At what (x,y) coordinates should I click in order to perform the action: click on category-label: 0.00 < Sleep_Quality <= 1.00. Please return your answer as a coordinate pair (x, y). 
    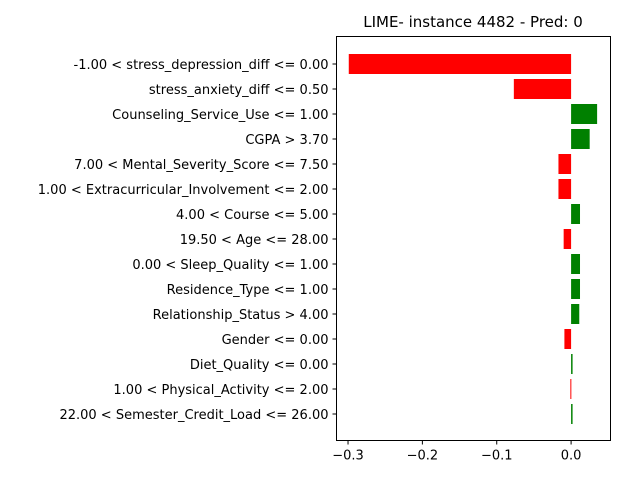
    Looking at the image, I should click on (230, 265).